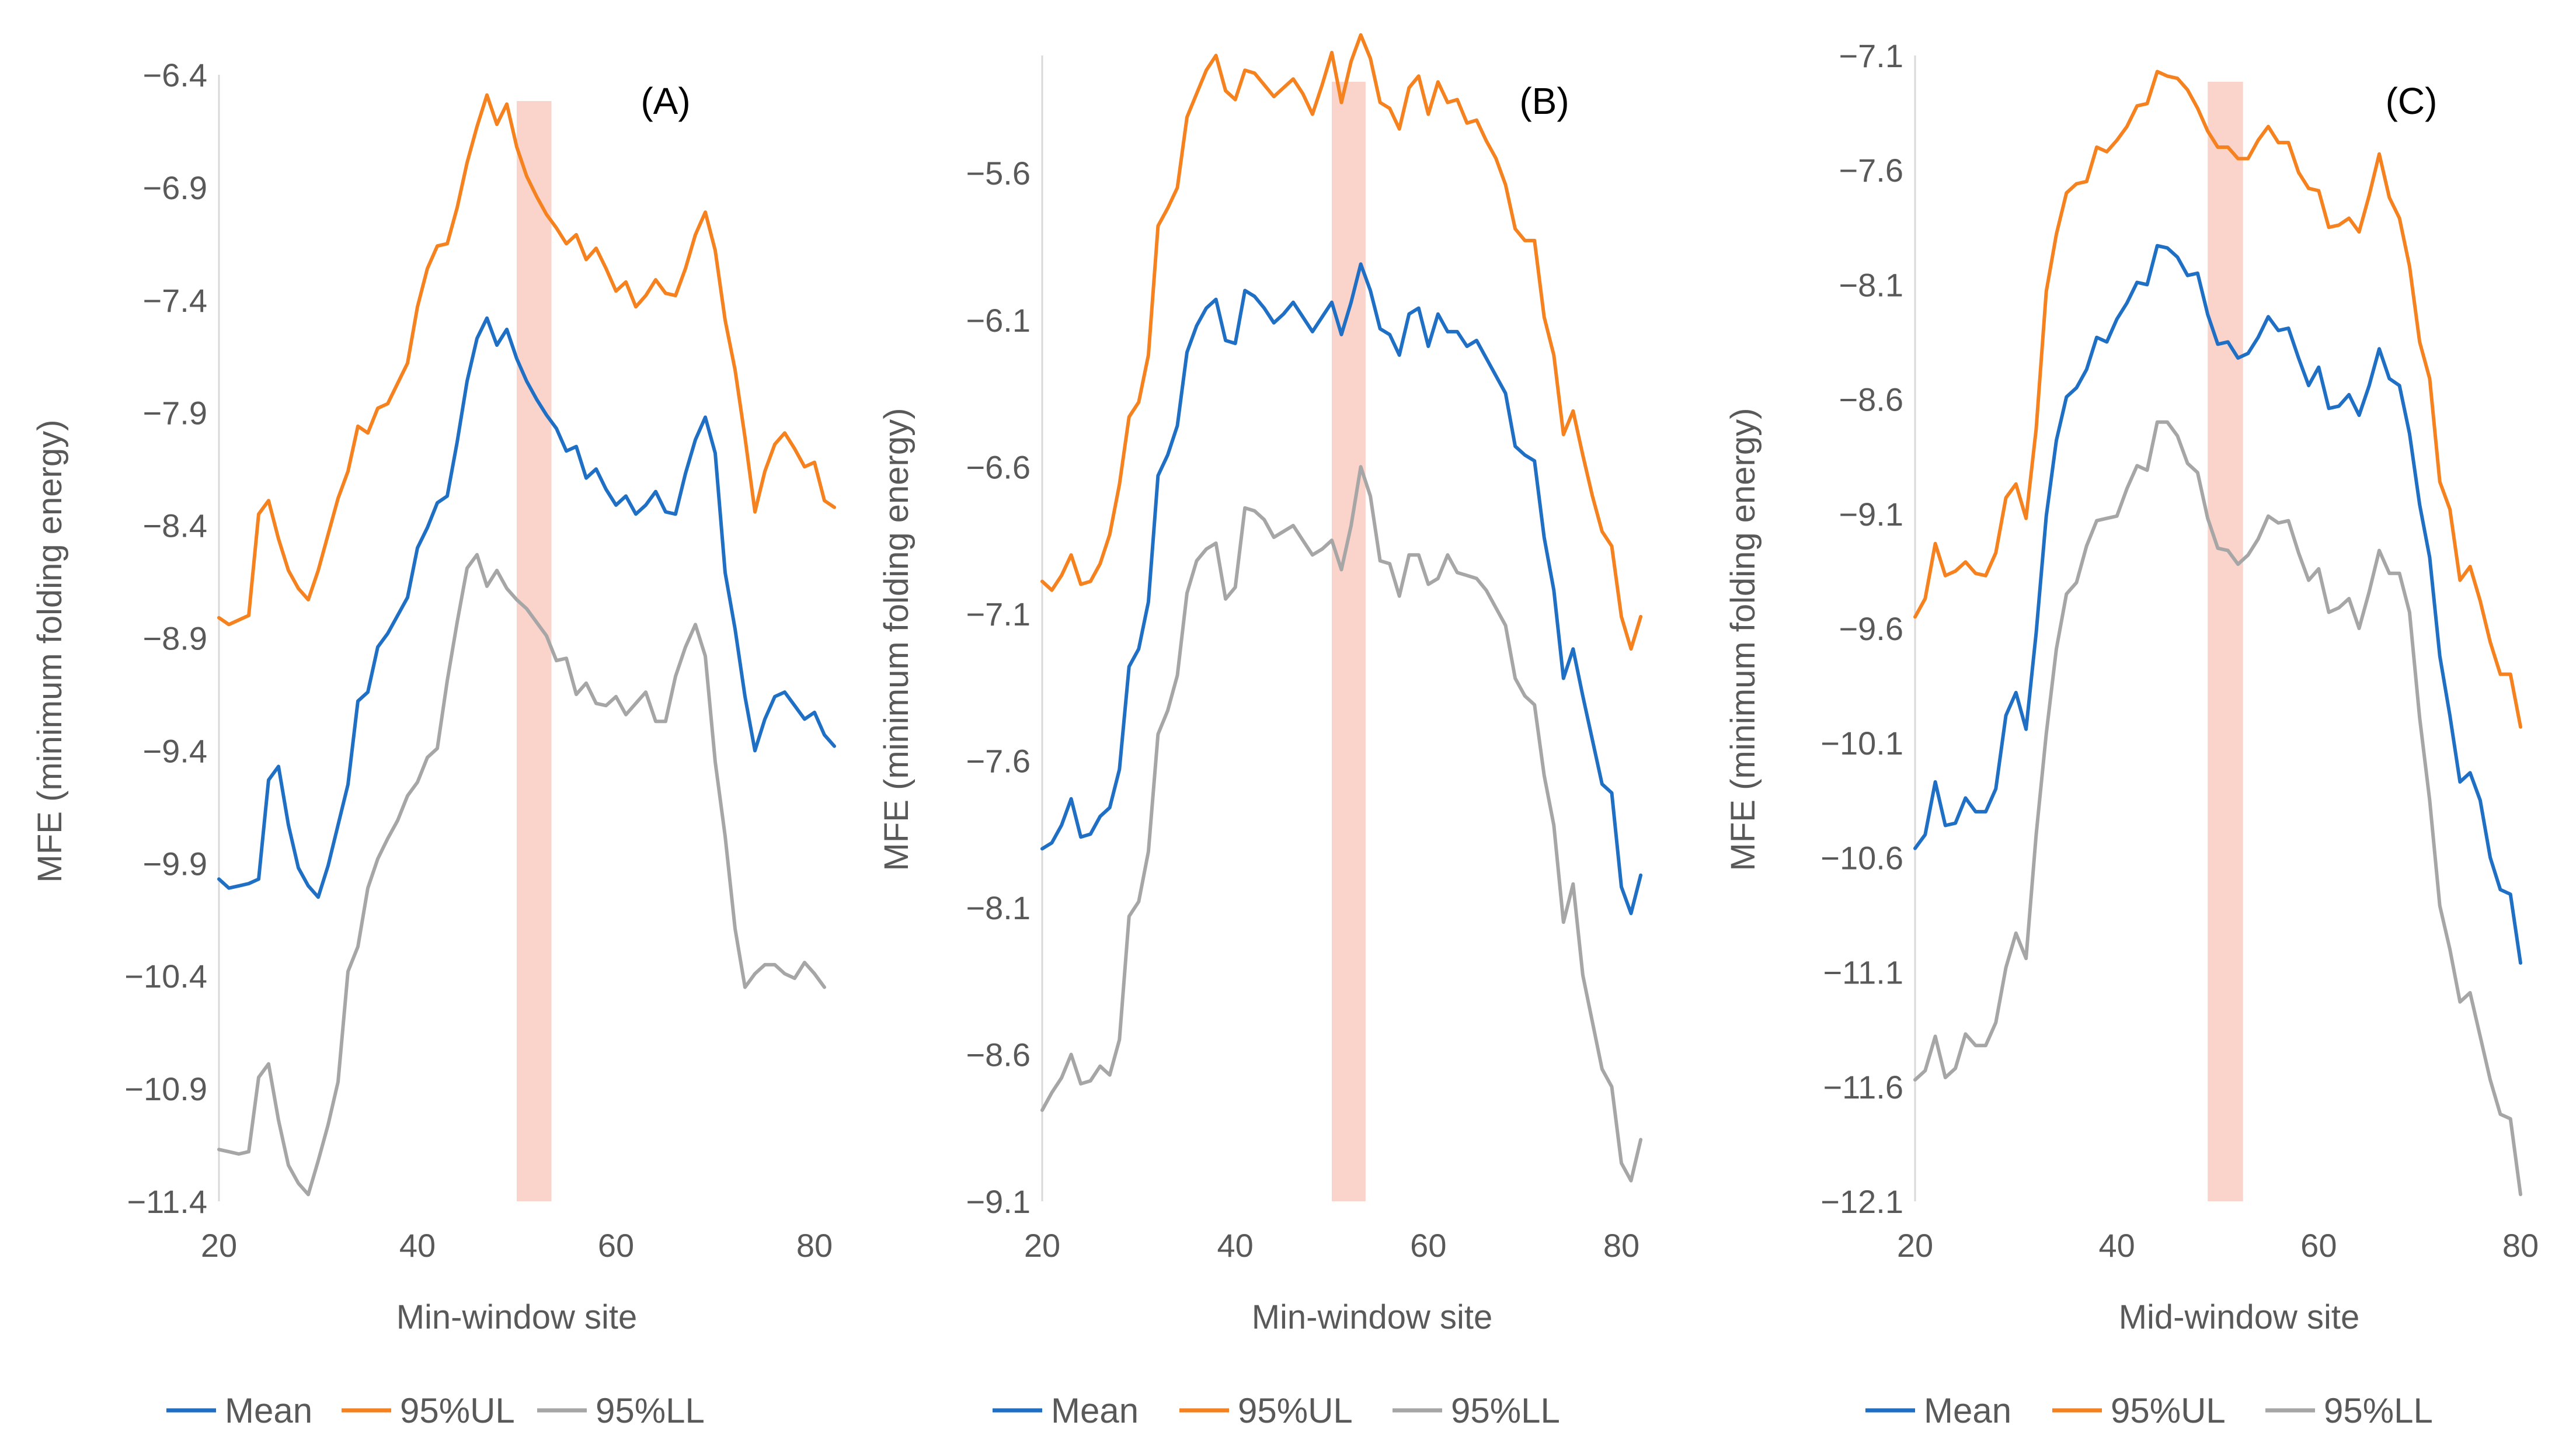  I want to click on y-tick-label: −10.4, so click(165, 976).